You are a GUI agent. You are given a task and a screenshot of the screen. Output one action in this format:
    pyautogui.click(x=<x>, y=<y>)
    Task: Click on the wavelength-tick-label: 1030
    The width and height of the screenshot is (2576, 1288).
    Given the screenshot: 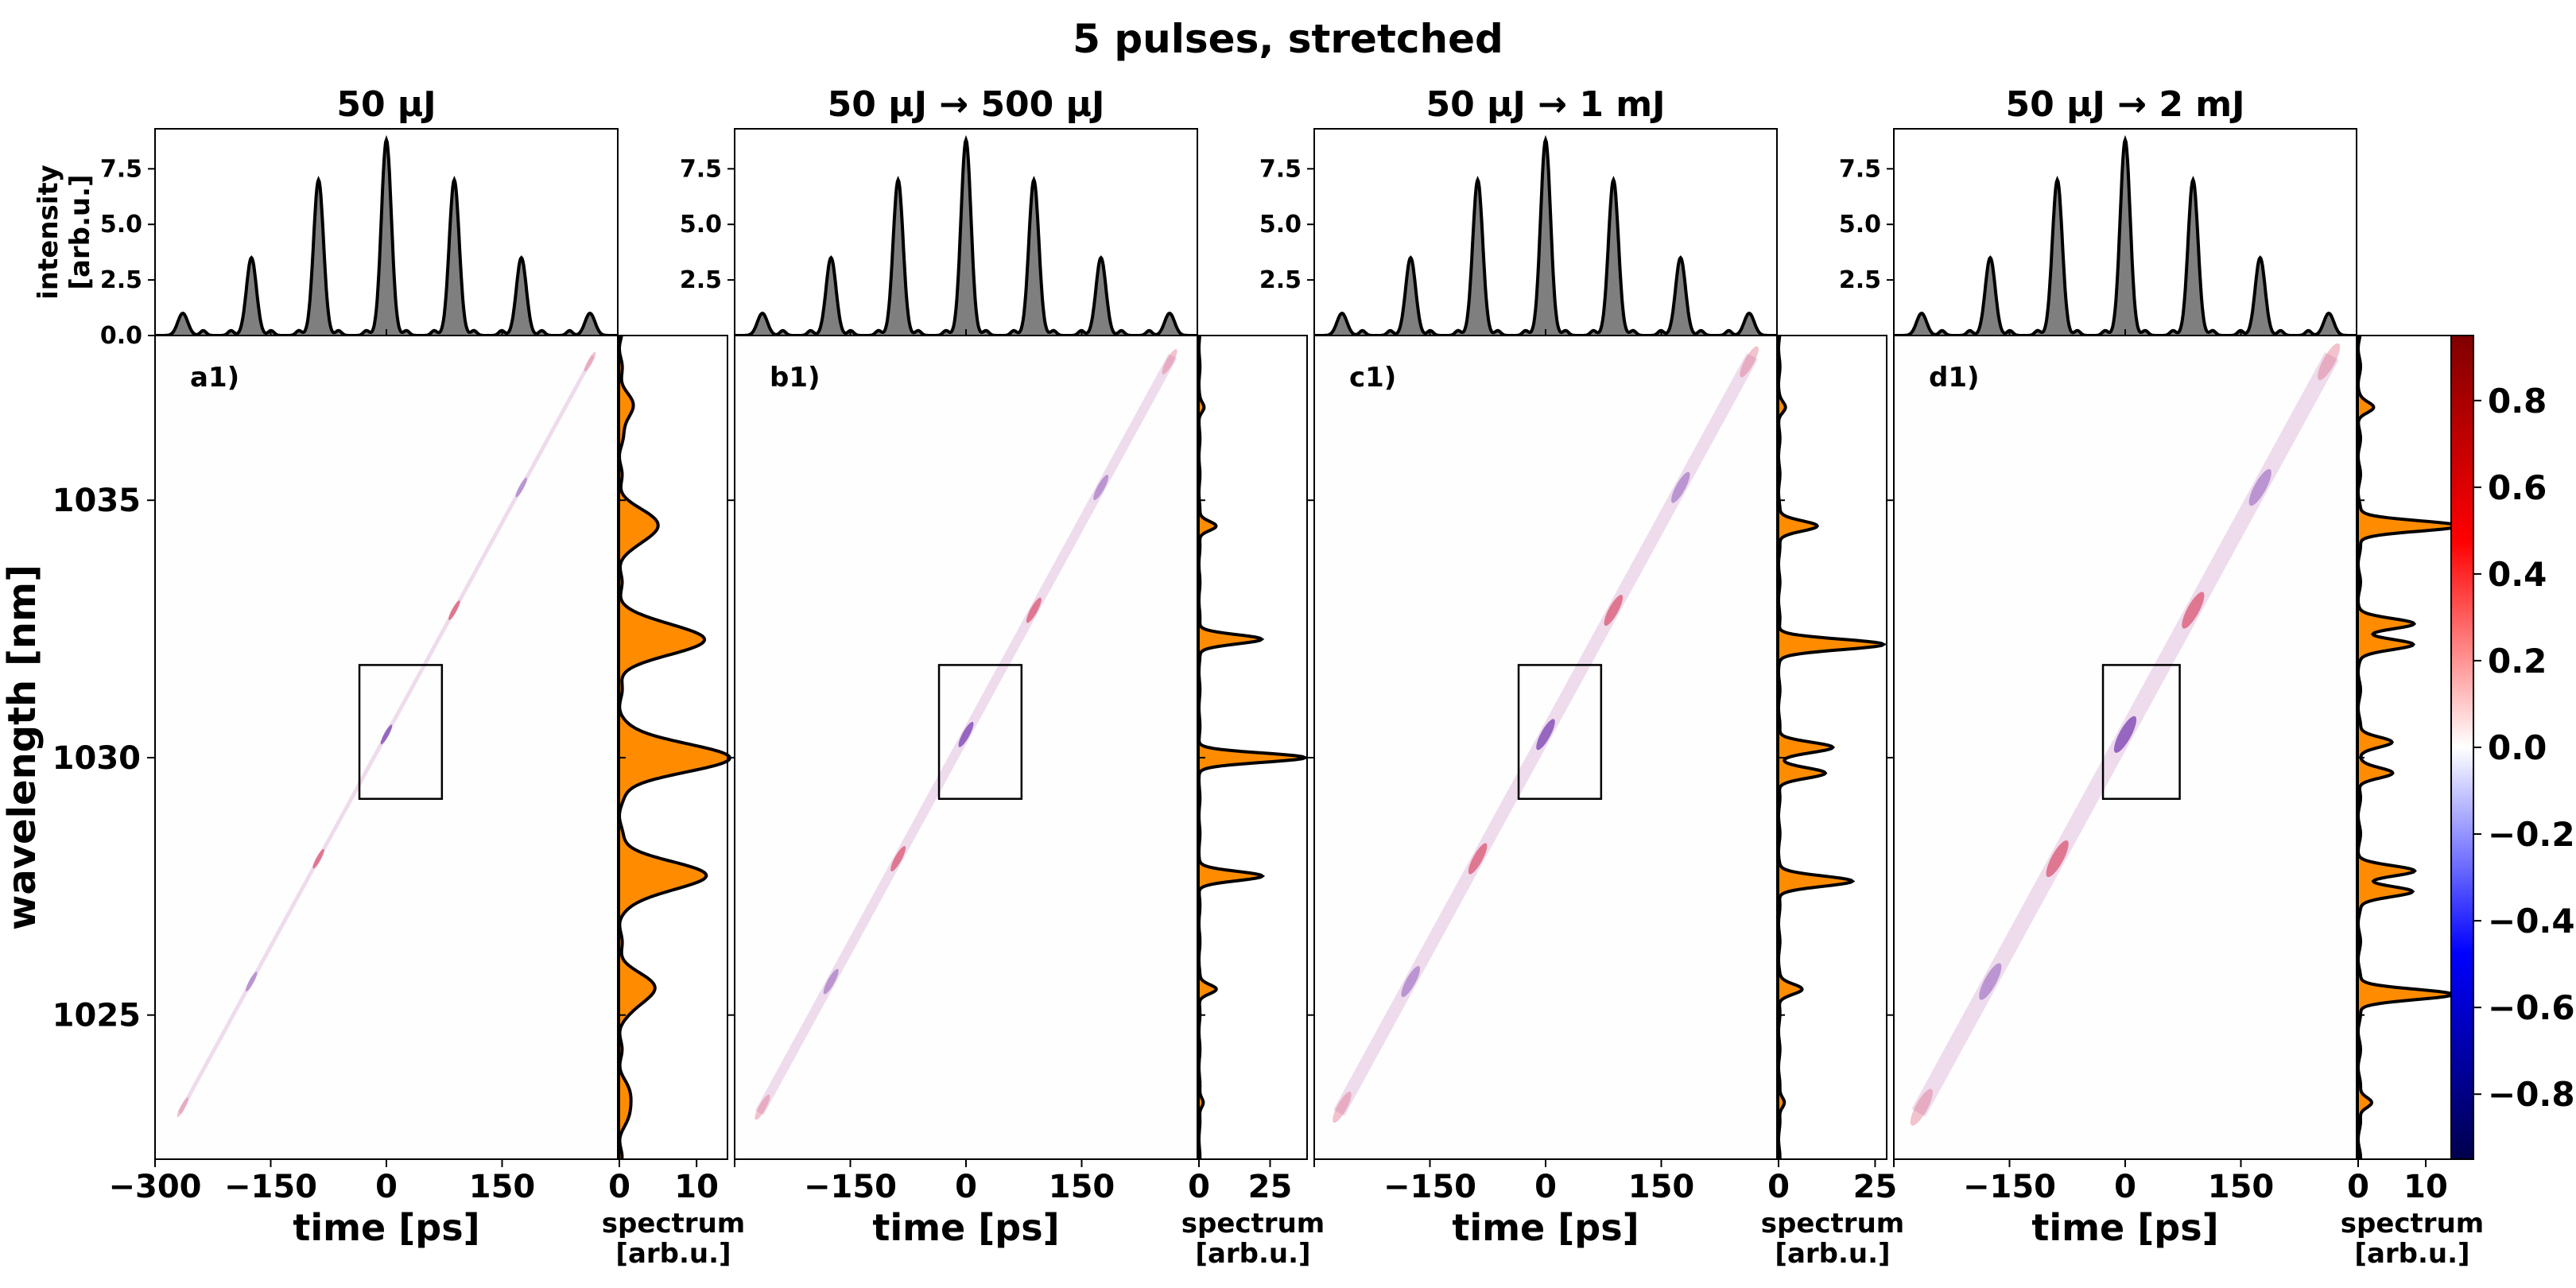 What is the action you would take?
    pyautogui.click(x=96, y=759)
    